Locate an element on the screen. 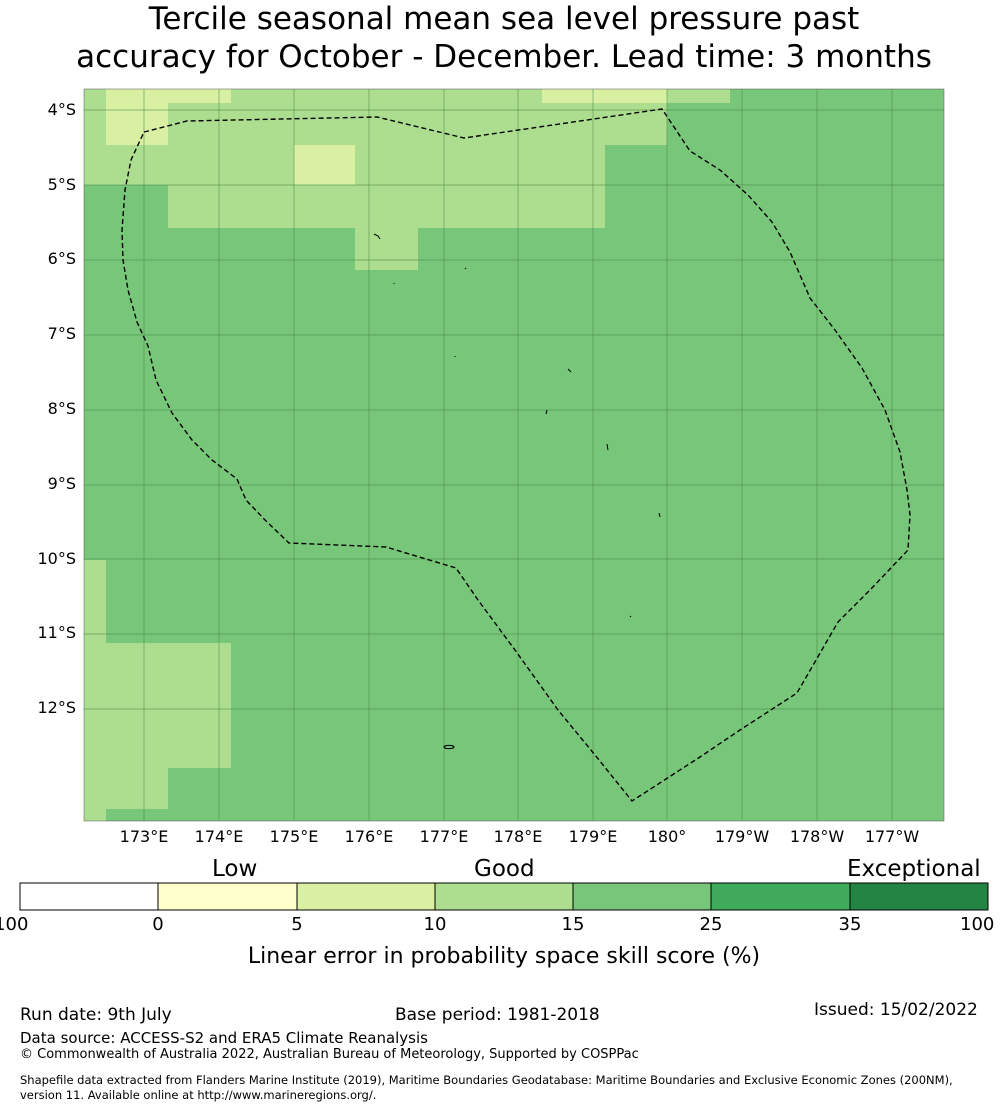 The height and width of the screenshot is (1110, 1008). colorbar-tick: -100 is located at coordinates (14, 924).